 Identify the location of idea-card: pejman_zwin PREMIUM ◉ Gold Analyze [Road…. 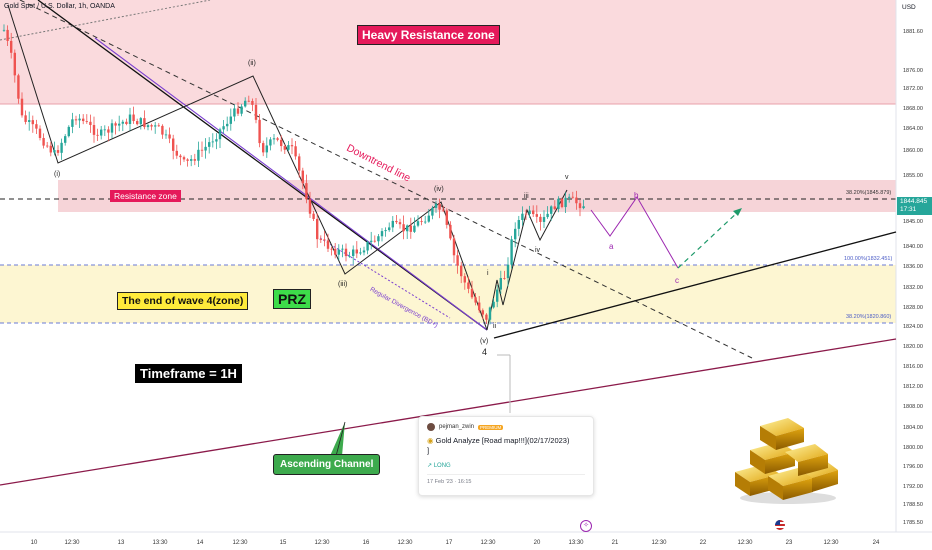
(506, 456).